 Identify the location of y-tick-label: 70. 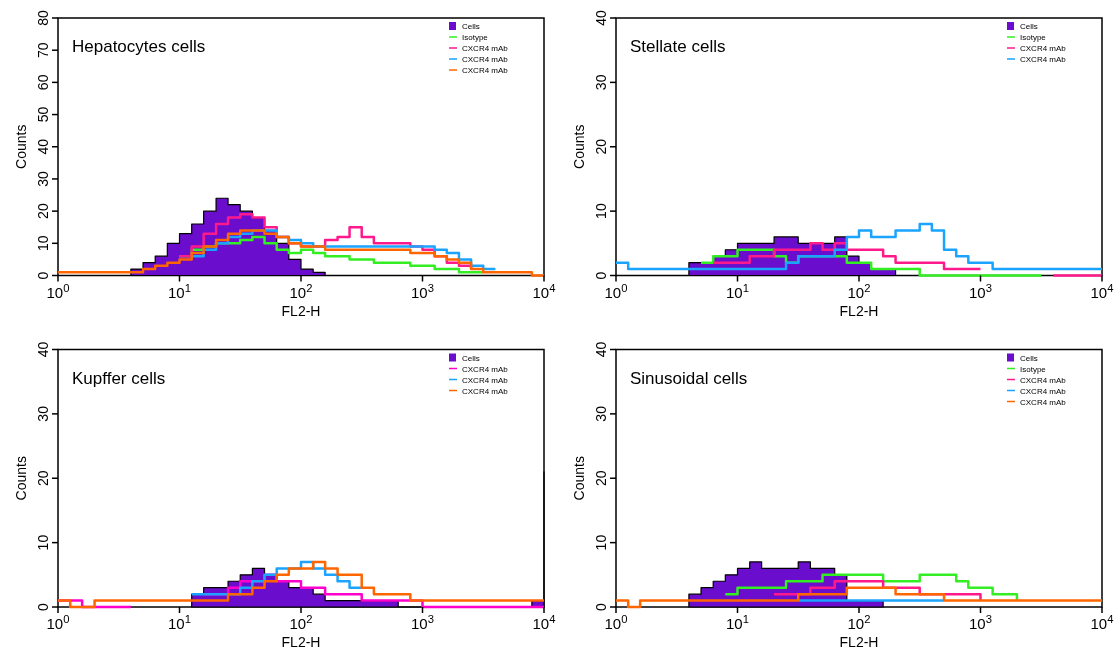
(43, 50).